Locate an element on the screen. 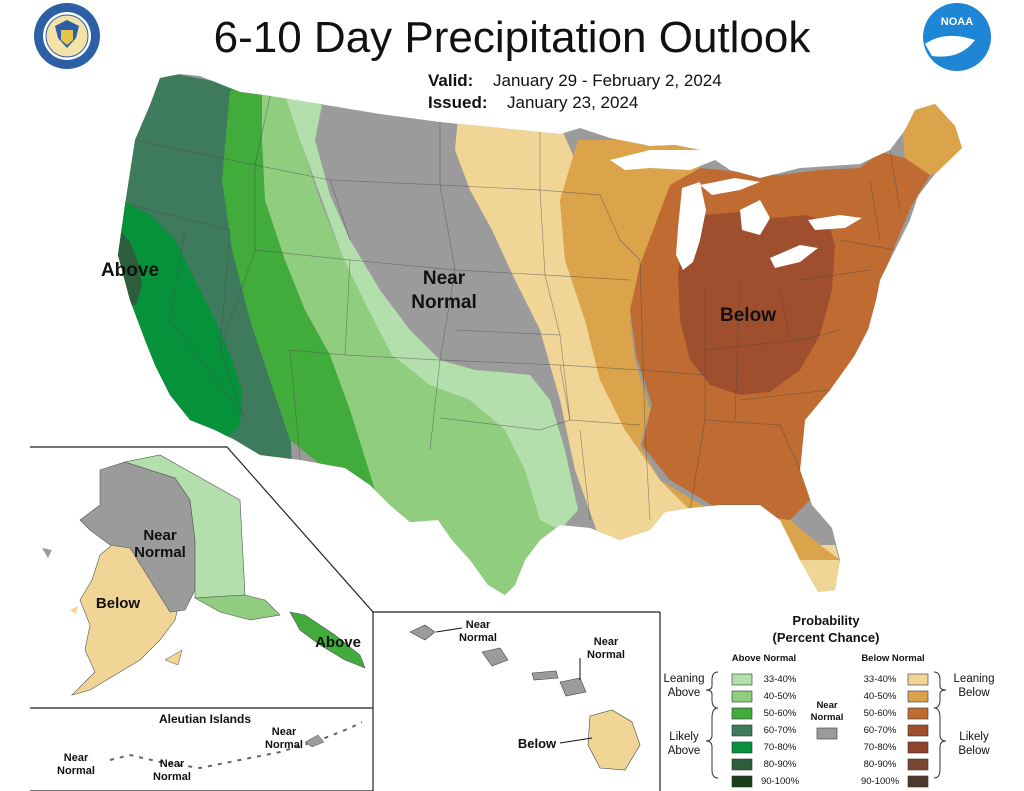  label-aleutian-near-c-2: Normal is located at coordinates (284, 745).